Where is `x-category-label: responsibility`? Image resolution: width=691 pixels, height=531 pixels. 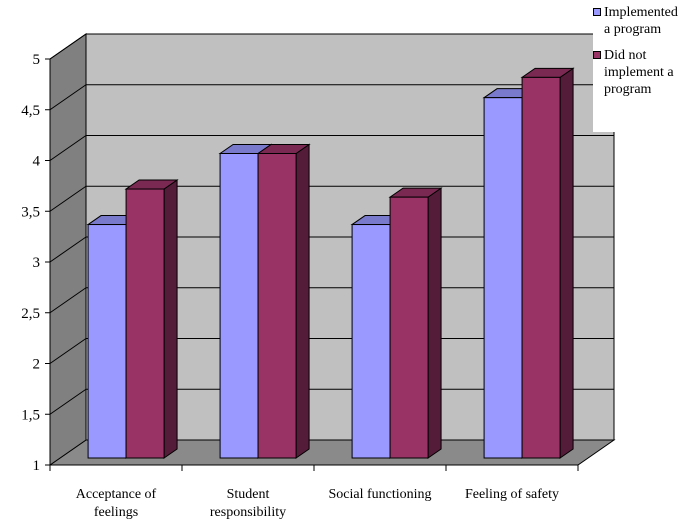
x-category-label: responsibility is located at coordinates (248, 512).